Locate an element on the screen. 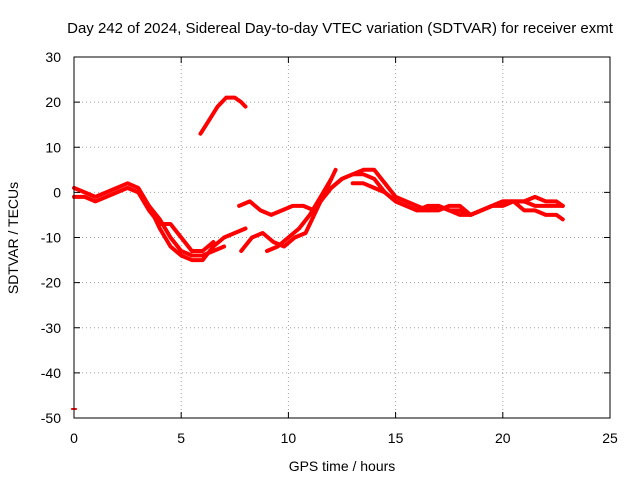 The image size is (640, 480). y-tick-label: -30 is located at coordinates (51, 328).